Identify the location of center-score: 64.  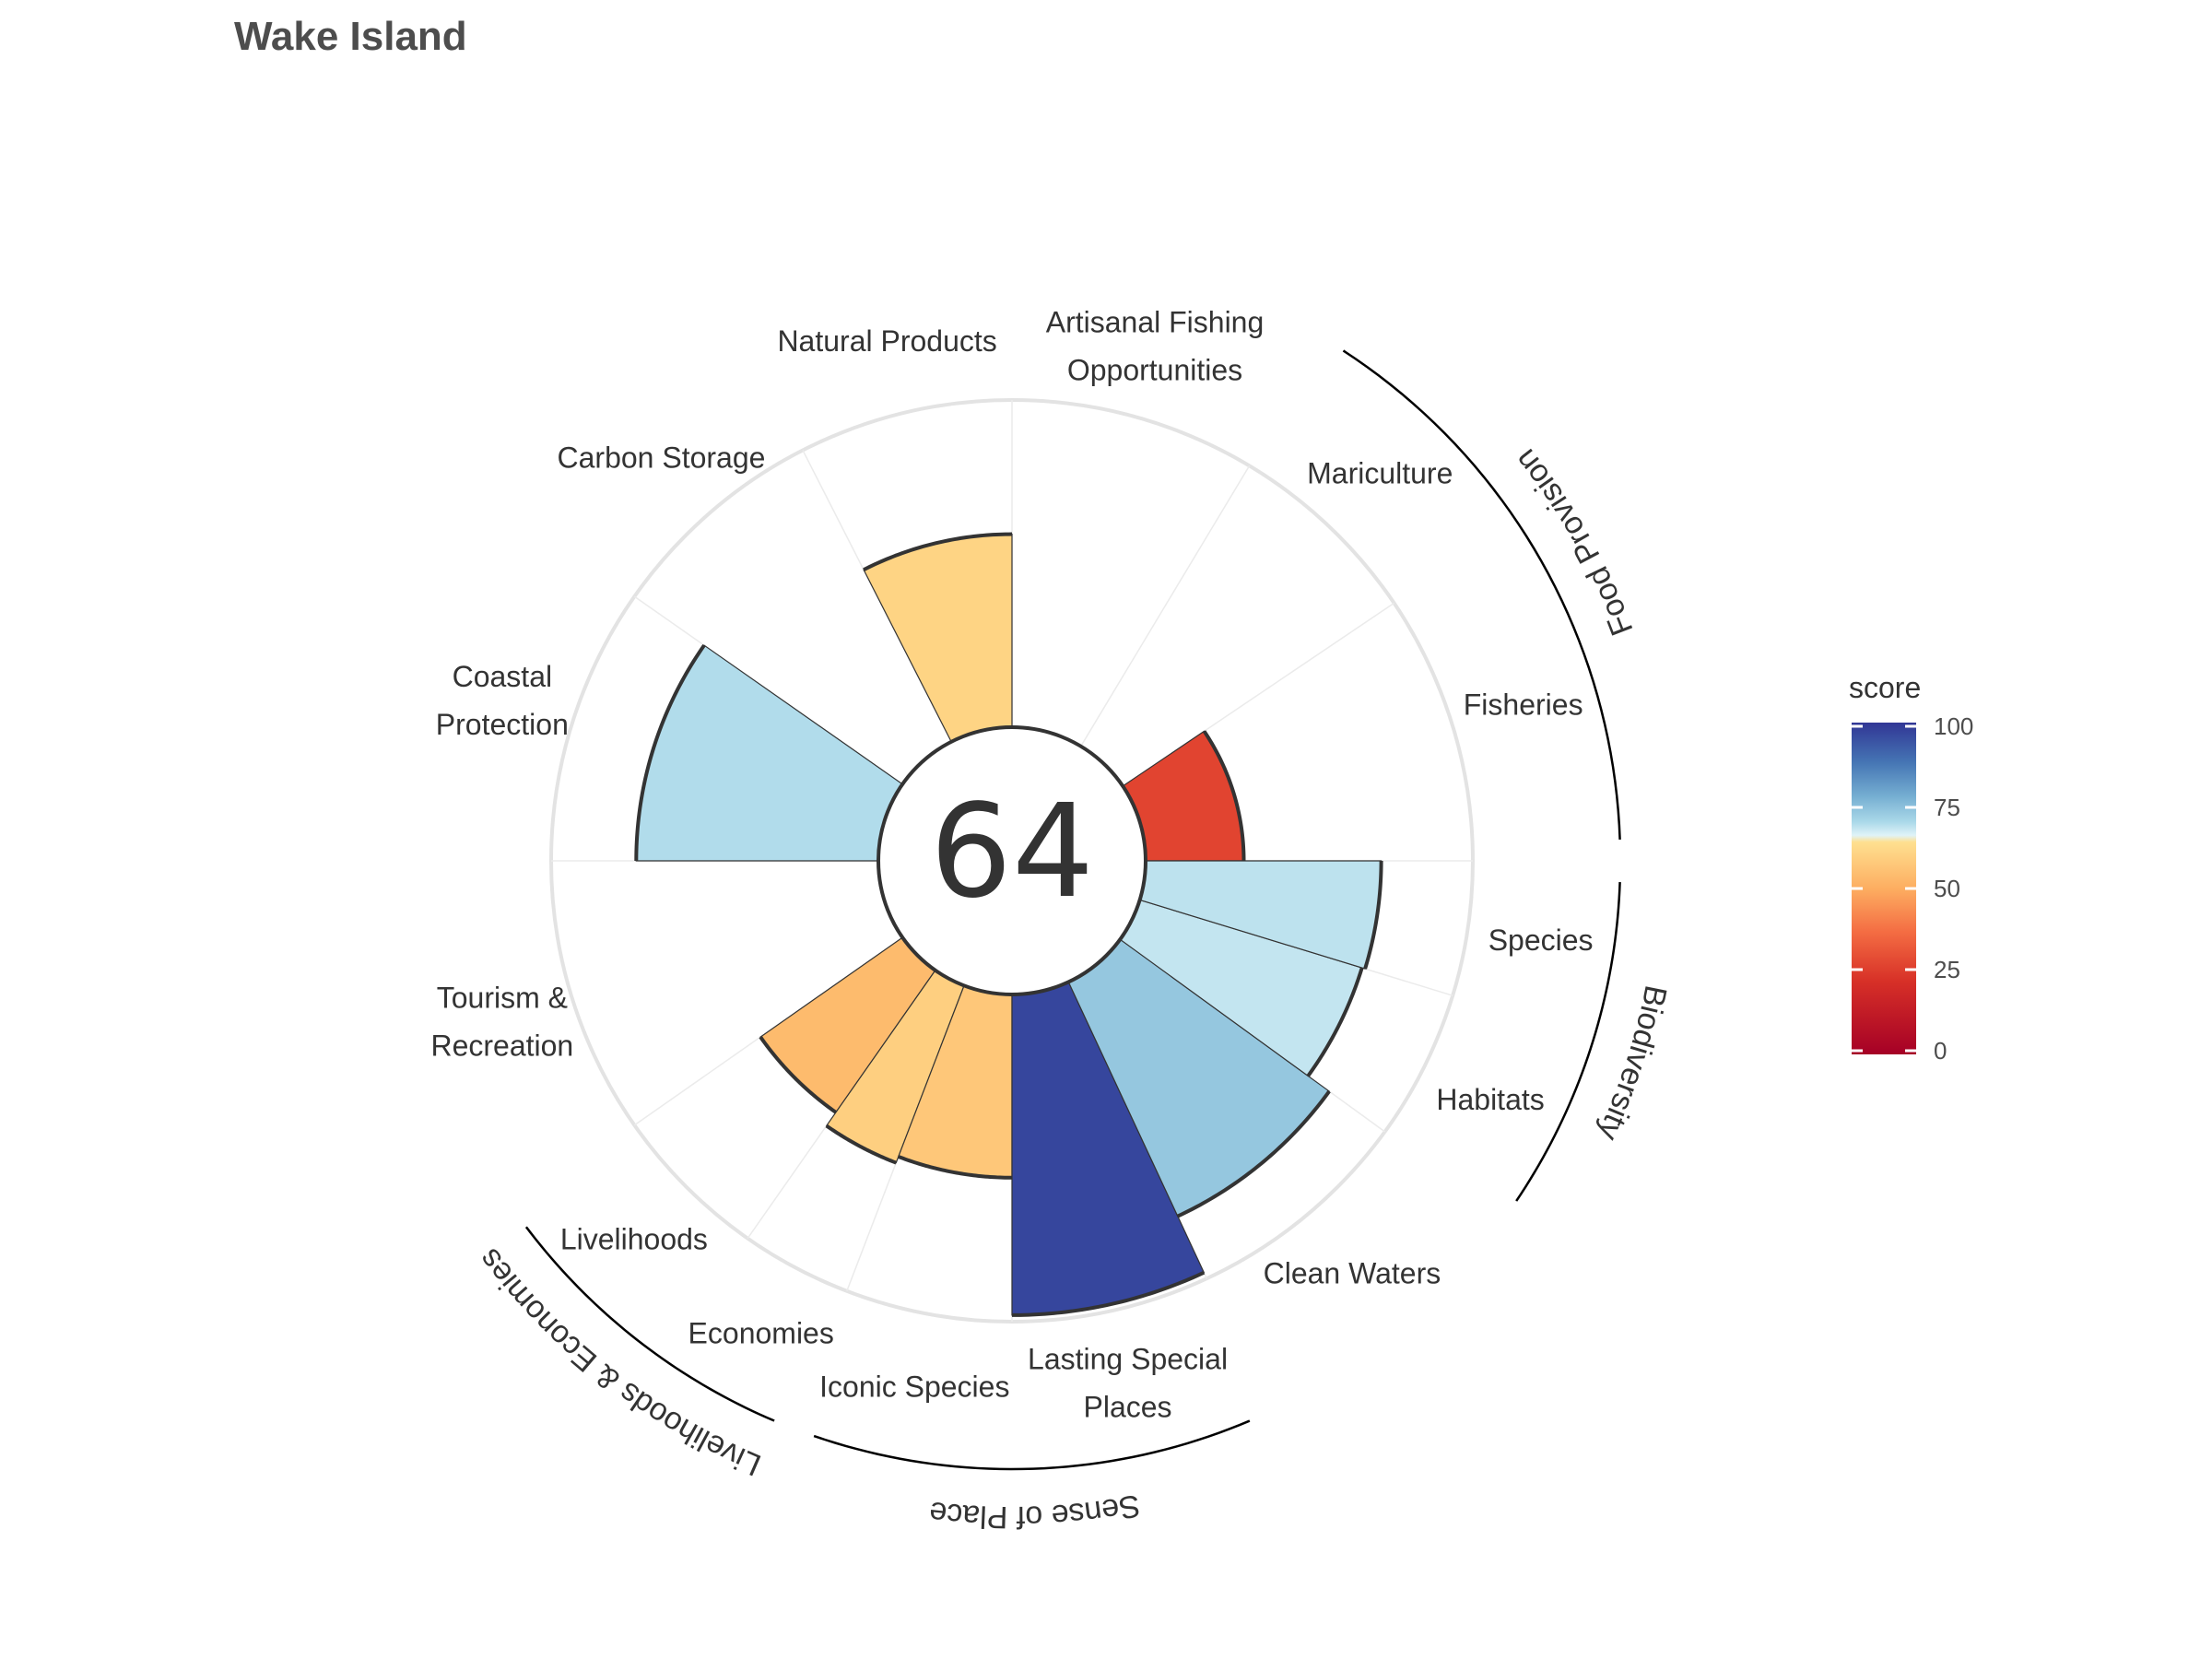
(1012, 852).